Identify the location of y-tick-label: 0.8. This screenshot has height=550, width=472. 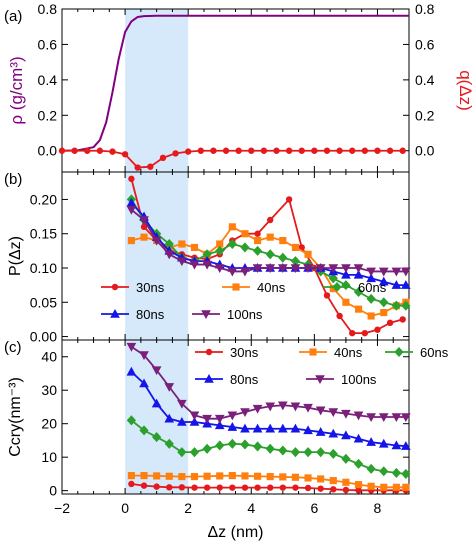
(425, 9).